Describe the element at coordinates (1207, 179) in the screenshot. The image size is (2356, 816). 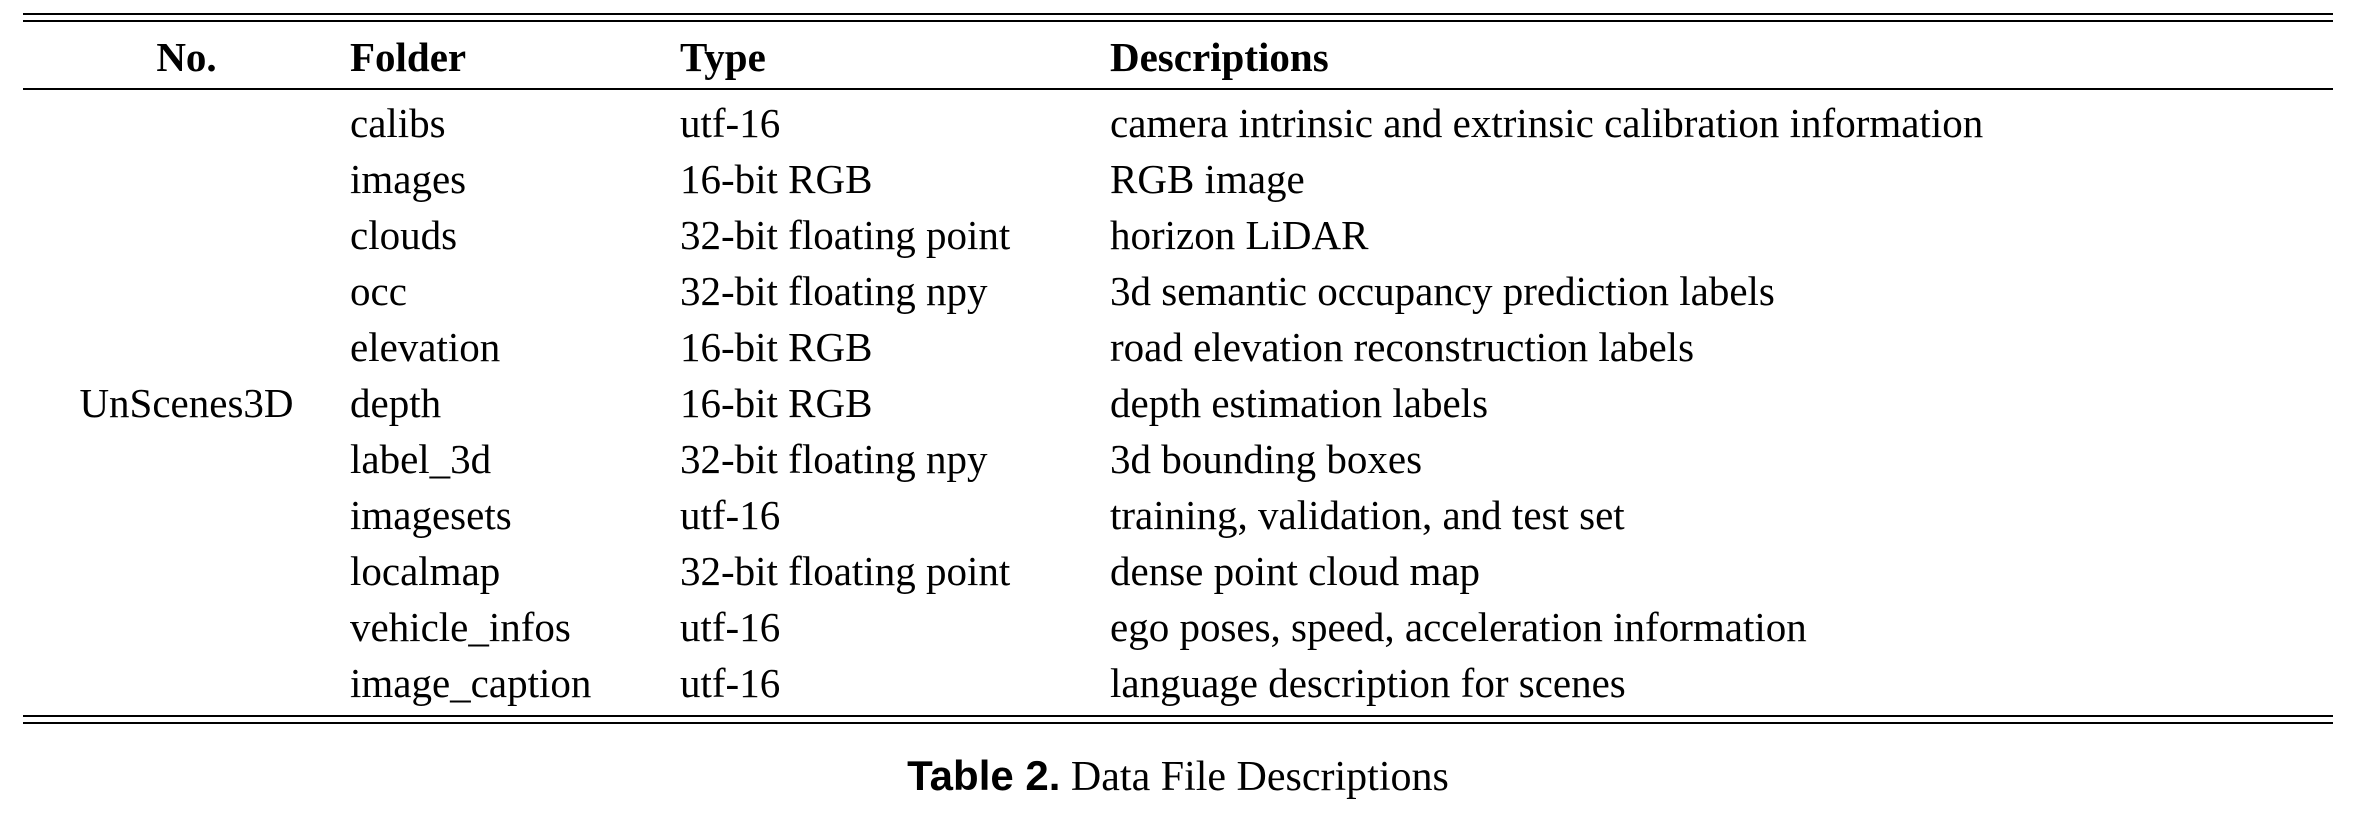
I see `cell-description: RGB image` at that location.